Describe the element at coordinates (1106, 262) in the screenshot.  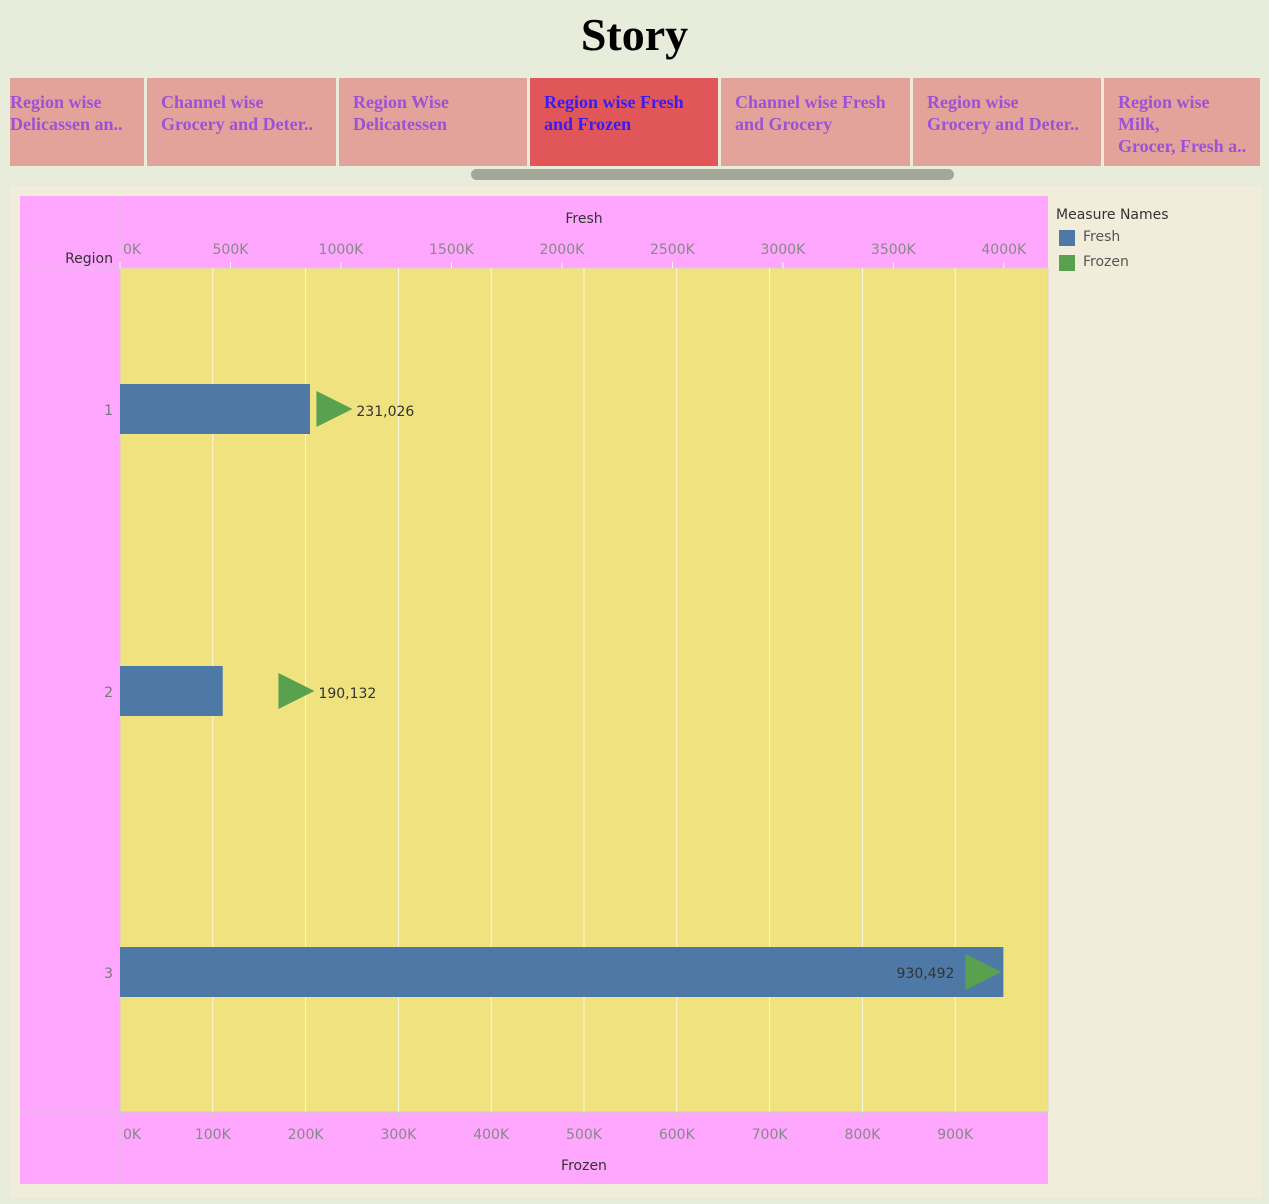
I see `legend-label-frozen: Frozen` at that location.